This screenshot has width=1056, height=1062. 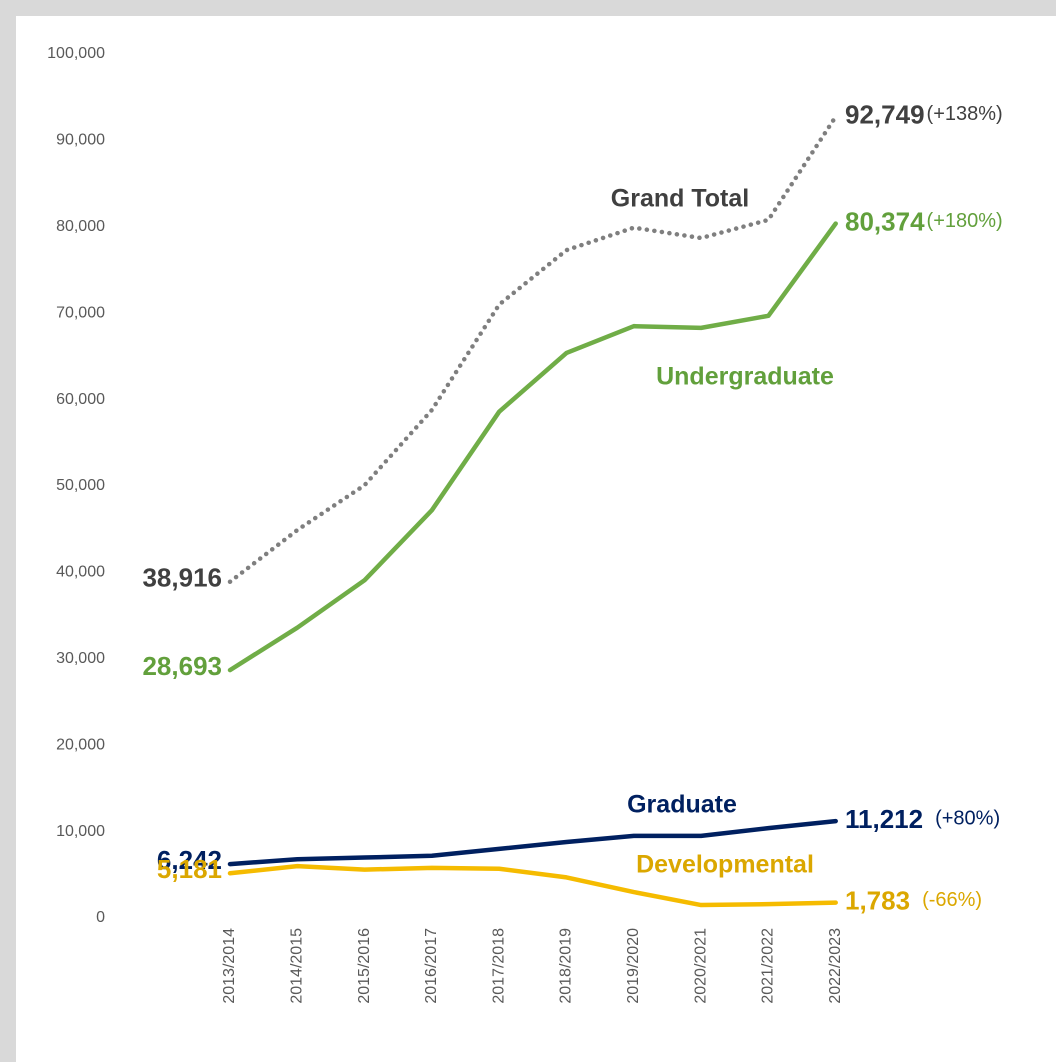 What do you see at coordinates (745, 377) in the screenshot?
I see `series-name: Undergraduate` at bounding box center [745, 377].